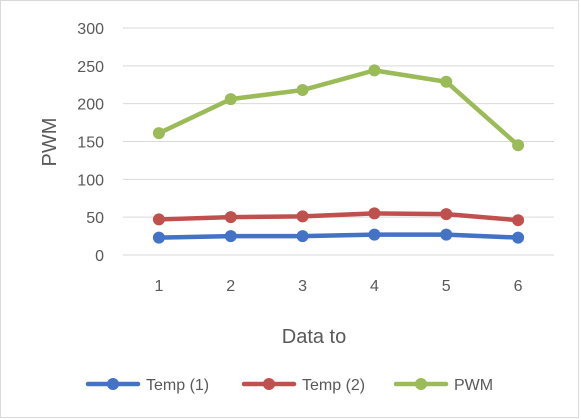 This screenshot has width=581, height=420. I want to click on y-tick-label: 200, so click(90, 105).